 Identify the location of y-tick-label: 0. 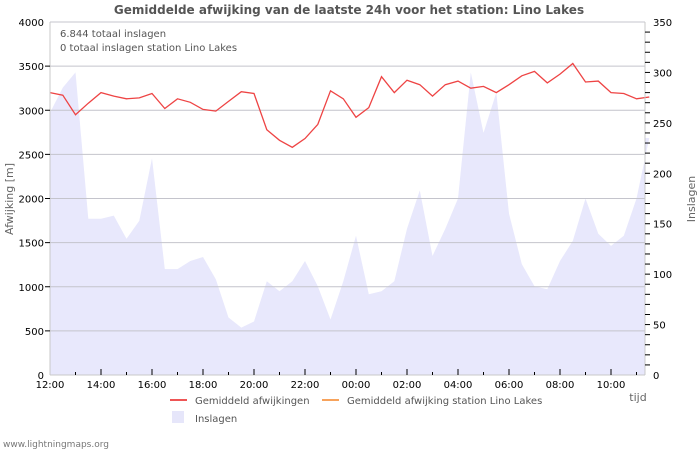
(41, 376).